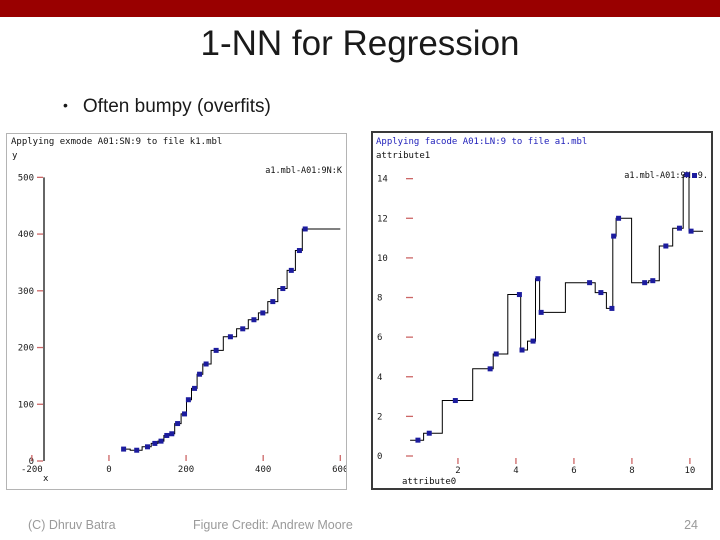 The image size is (720, 540). I want to click on chart-legend-text: a1.mbl-A01:9N, so click(657, 176).